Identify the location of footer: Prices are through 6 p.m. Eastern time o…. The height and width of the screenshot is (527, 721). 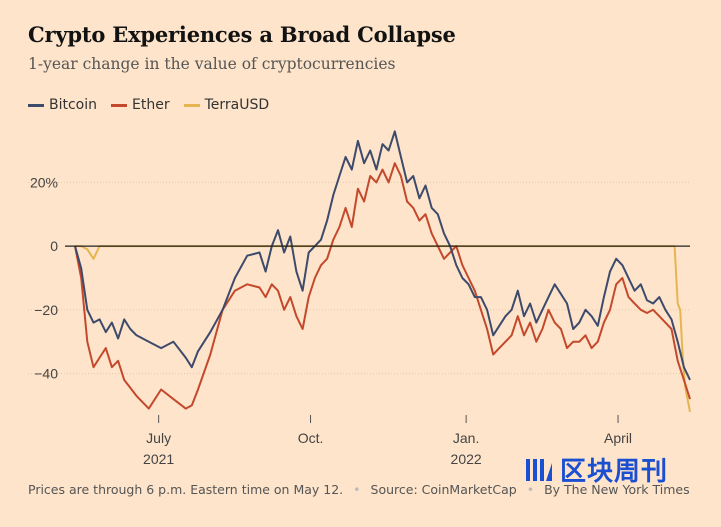
(359, 489).